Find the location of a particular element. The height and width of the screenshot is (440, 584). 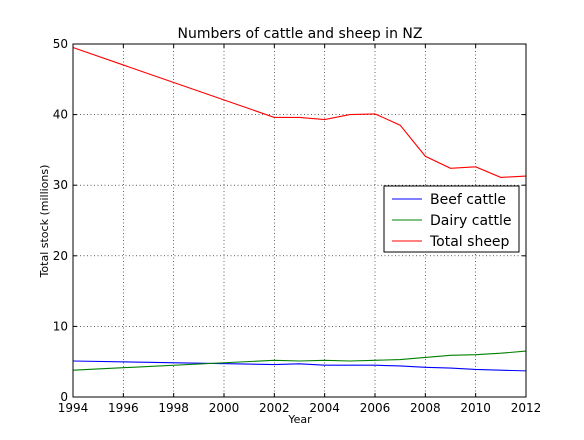

legend-label: Beef cattle is located at coordinates (468, 200).